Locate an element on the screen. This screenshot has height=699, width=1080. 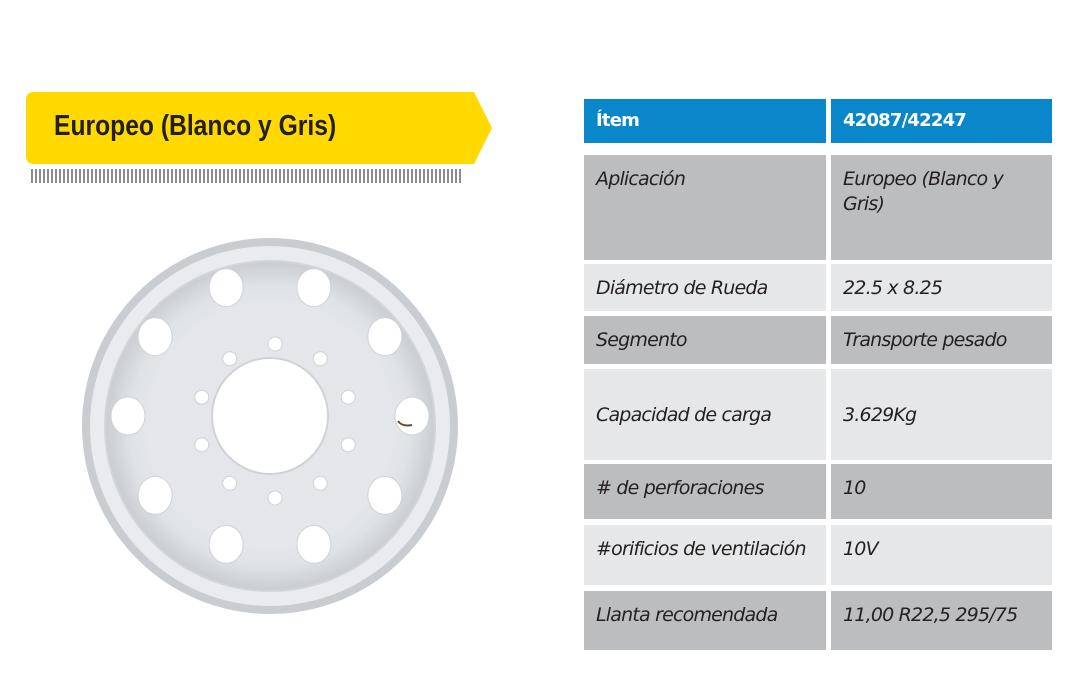
row-label: Capacidad de carga is located at coordinates (705, 414).